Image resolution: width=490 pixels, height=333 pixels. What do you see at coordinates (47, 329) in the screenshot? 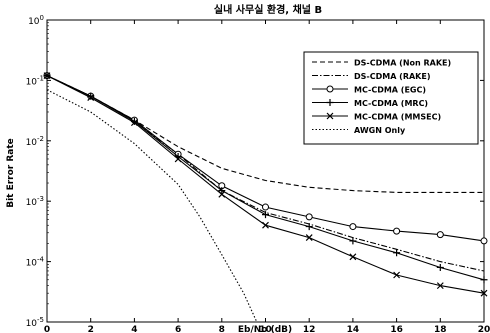
I see `x-tick-label: 0` at bounding box center [47, 329].